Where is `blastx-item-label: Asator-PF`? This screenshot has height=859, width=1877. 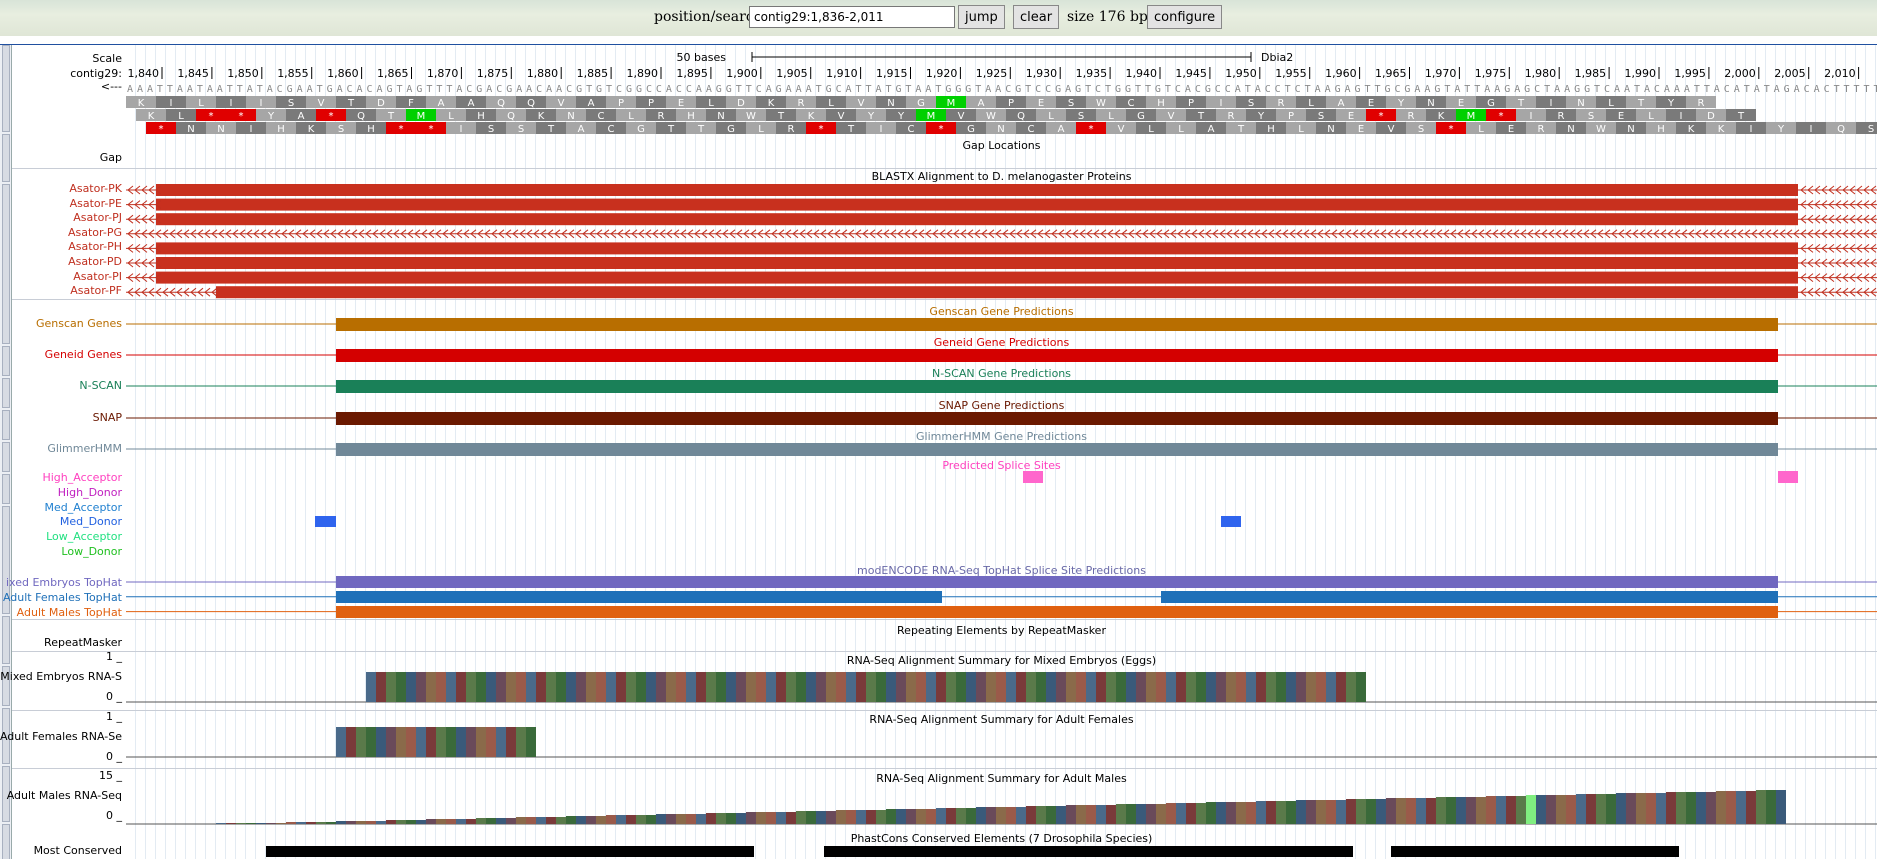 blastx-item-label: Asator-PF is located at coordinates (96, 291).